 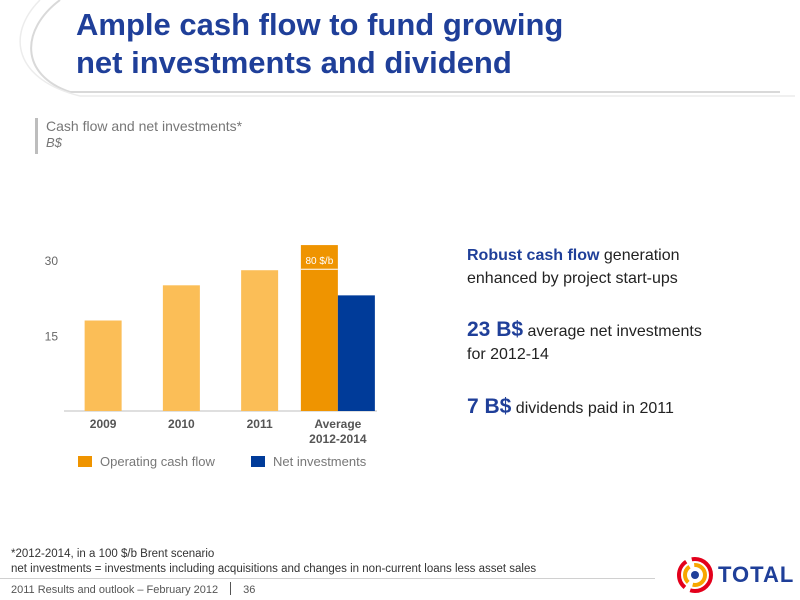 What do you see at coordinates (113, 554) in the screenshot?
I see `footnote-scenario: *2012-2014, in a 100 $/b Brent scenario` at bounding box center [113, 554].